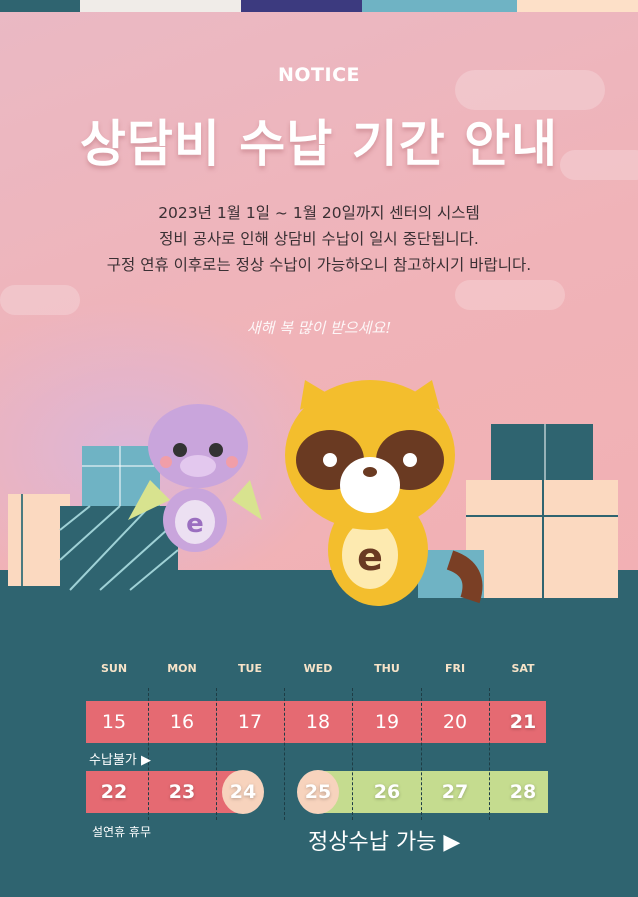 This screenshot has width=638, height=897. What do you see at coordinates (455, 792) in the screenshot?
I see `date-27: 27` at bounding box center [455, 792].